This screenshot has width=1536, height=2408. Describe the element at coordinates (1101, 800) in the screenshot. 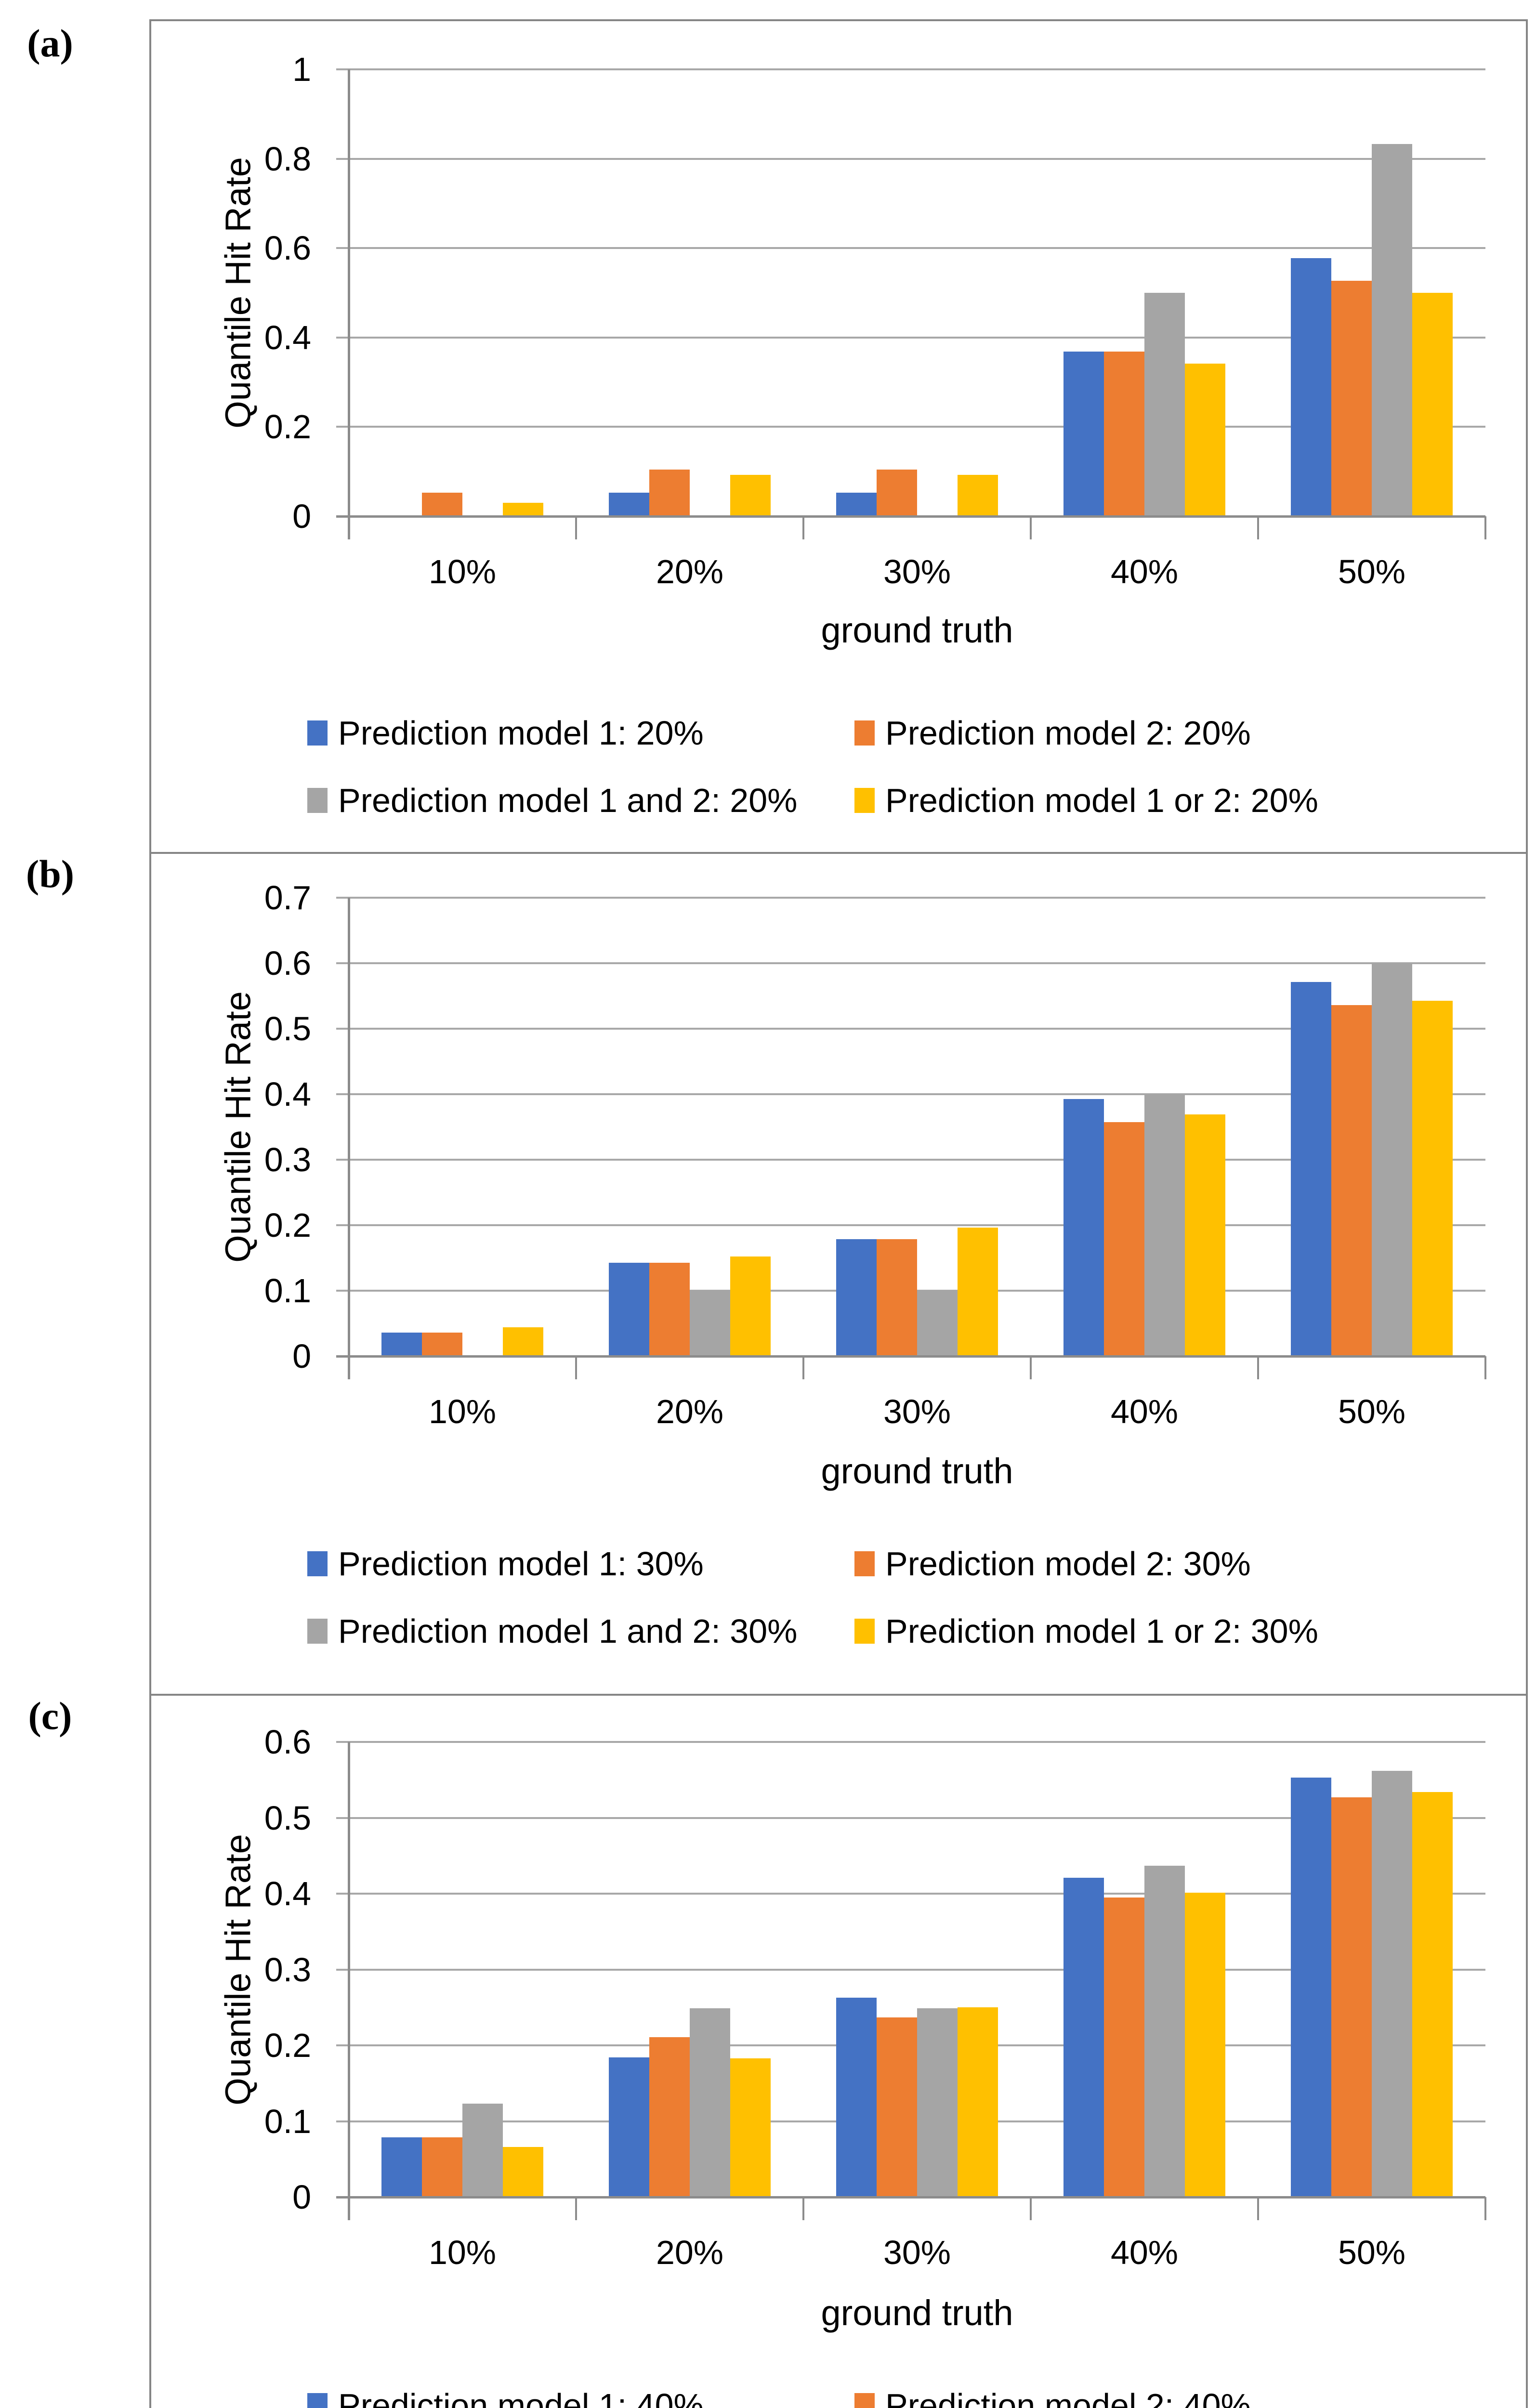

I see `legend-label: Prediction model 1 or 2: 20%` at that location.